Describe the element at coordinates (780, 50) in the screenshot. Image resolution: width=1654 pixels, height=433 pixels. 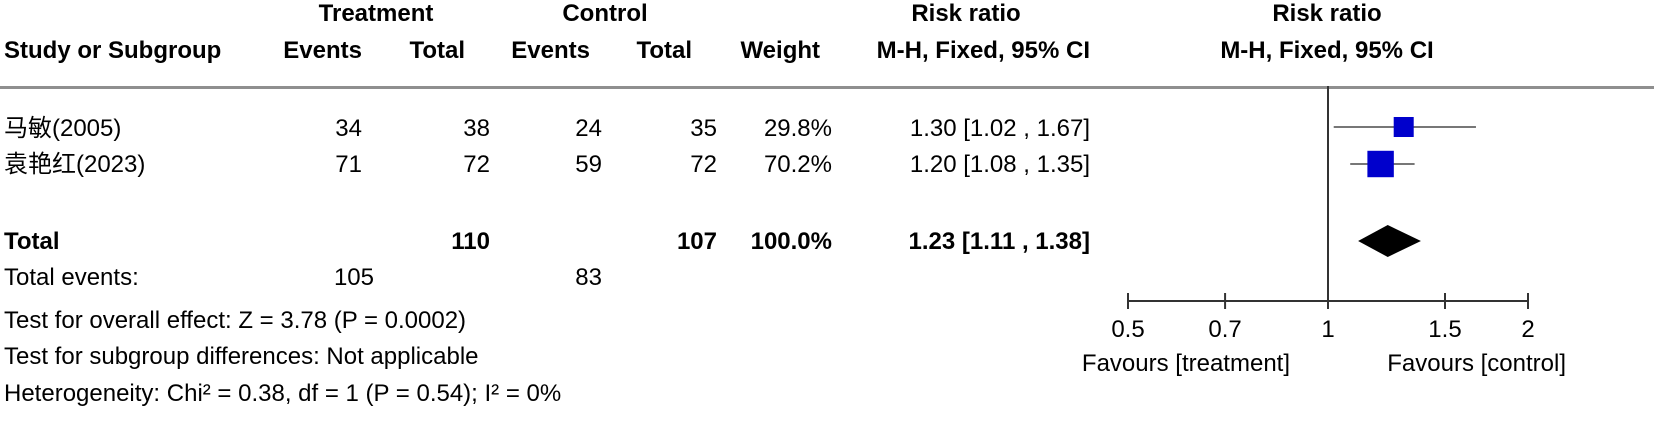
I see `header-weight: Weight` at that location.